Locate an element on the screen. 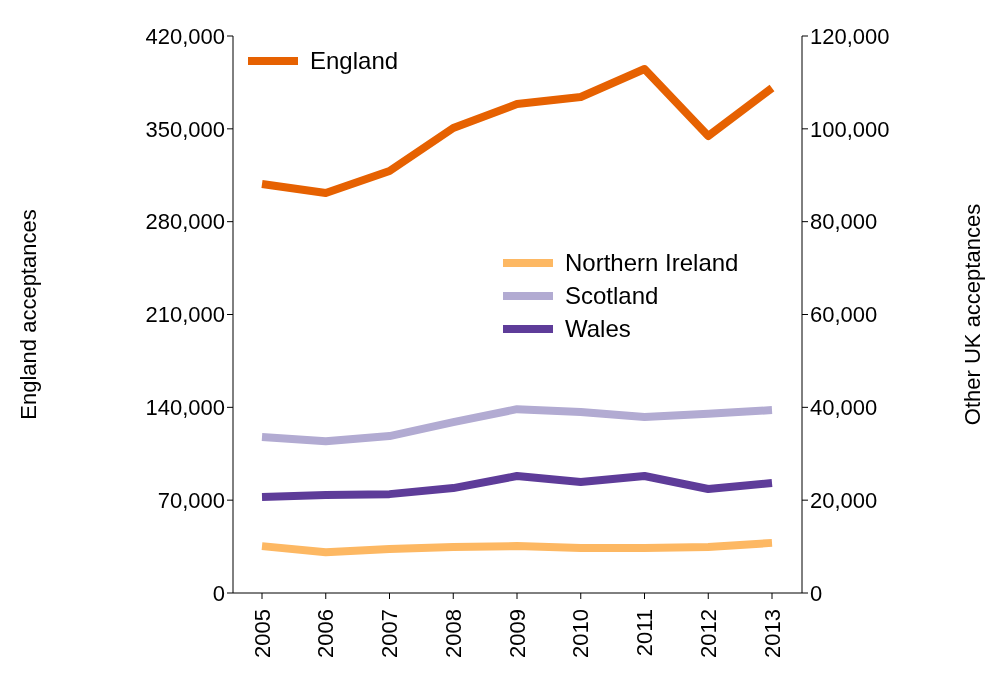 The width and height of the screenshot is (1002, 673). legend-label: Northern Ireland is located at coordinates (652, 262).